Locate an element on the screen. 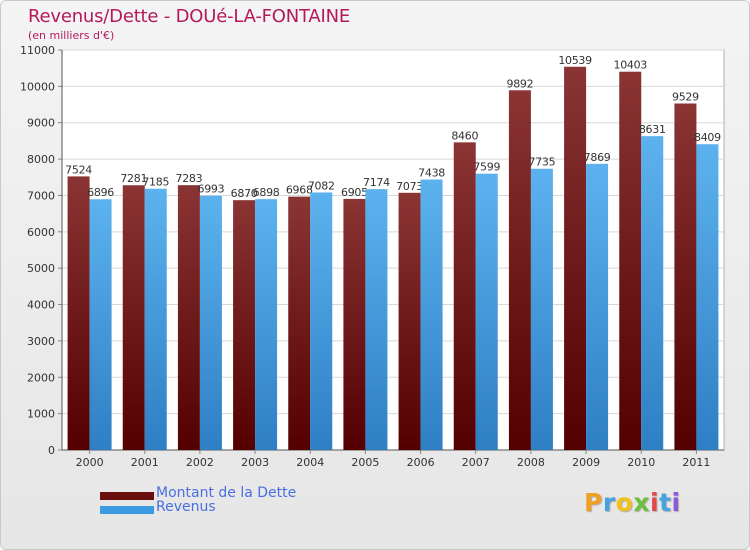 The image size is (750, 550). value-label-dette: 6870 is located at coordinates (244, 193).